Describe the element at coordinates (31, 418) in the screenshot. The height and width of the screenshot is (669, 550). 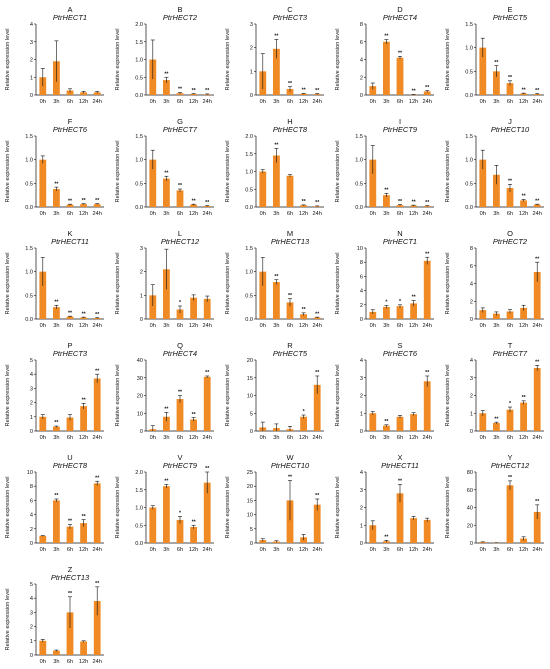
I see `y-tick-label: 1` at that location.